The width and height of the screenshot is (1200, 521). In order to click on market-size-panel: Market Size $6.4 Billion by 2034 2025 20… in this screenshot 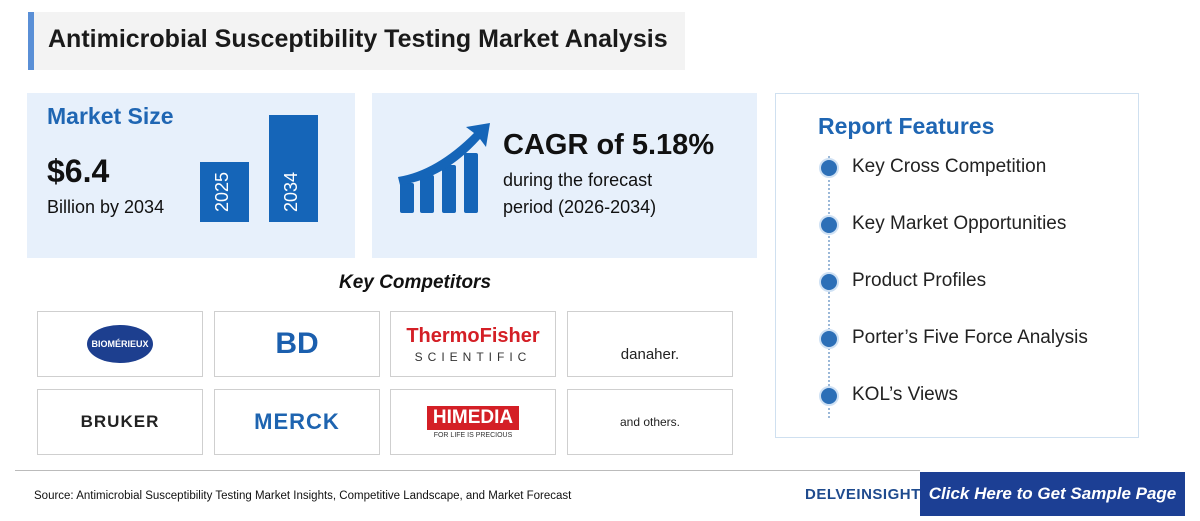, I will do `click(191, 175)`.